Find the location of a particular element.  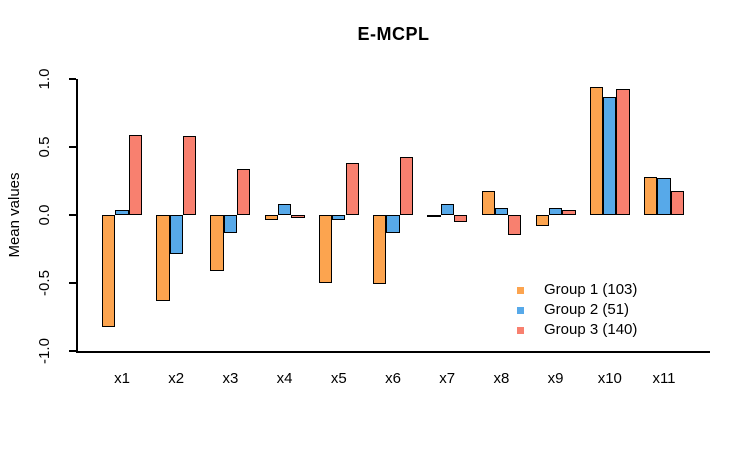

bar-x11-group1 is located at coordinates (651, 195).